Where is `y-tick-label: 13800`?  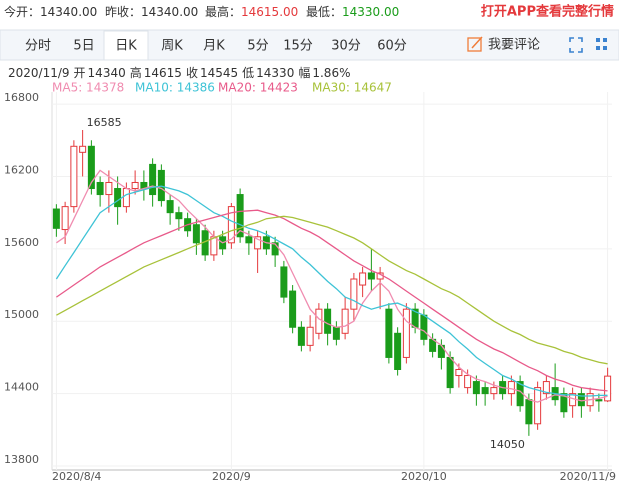
y-tick-label: 13800 is located at coordinates (21, 459).